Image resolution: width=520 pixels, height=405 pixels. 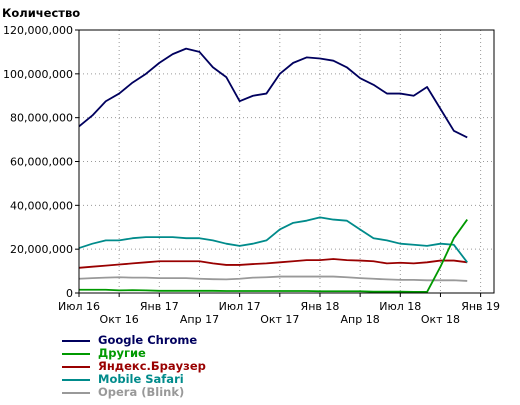 I want to click on y-tick-label: 80,000,000, so click(x=41, y=118).